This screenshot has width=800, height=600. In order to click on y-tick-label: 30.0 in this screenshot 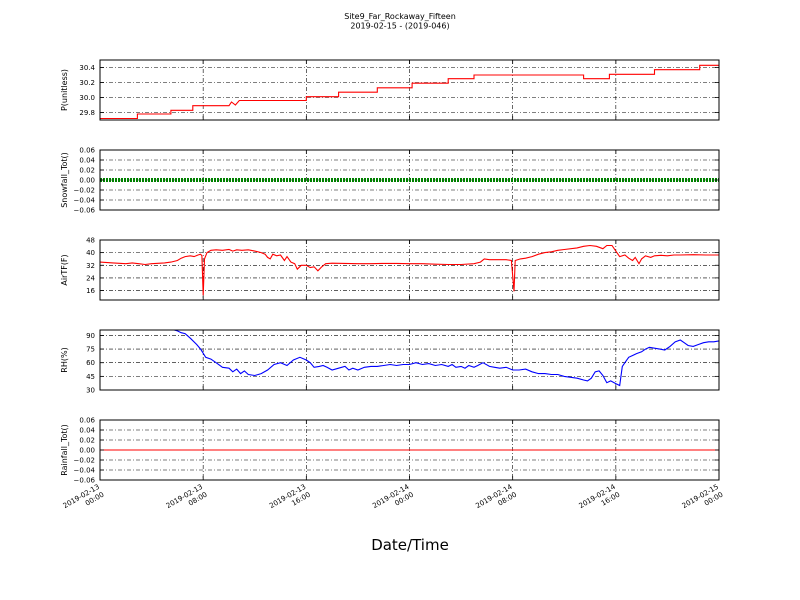, I will do `click(87, 98)`.